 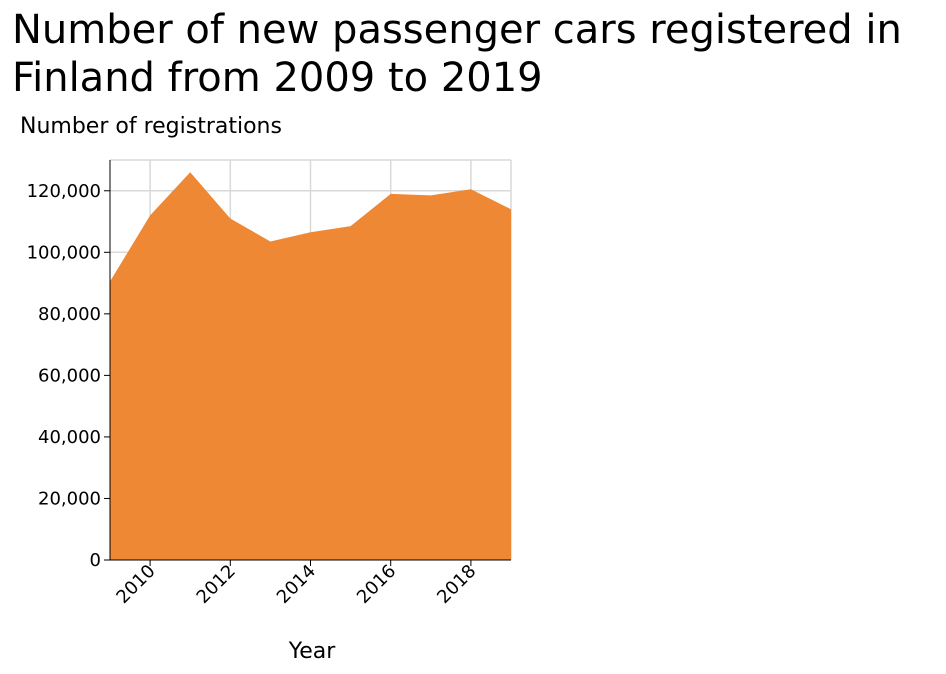 I want to click on x-tick-label: 2016, so click(x=376, y=584).